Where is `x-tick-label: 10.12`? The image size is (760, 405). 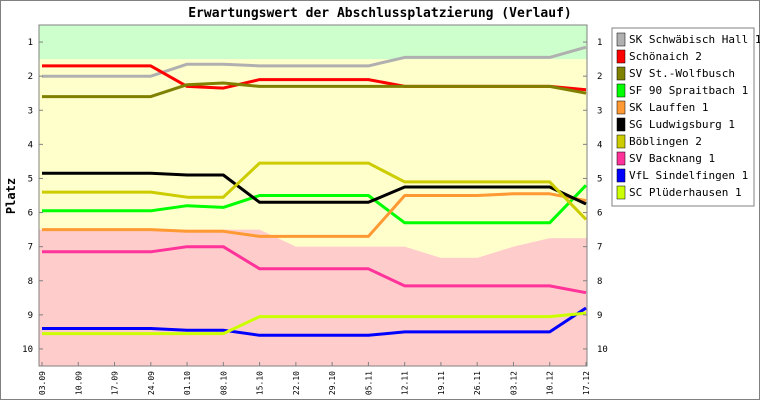
x-tick-label: 10.12 is located at coordinates (550, 383).